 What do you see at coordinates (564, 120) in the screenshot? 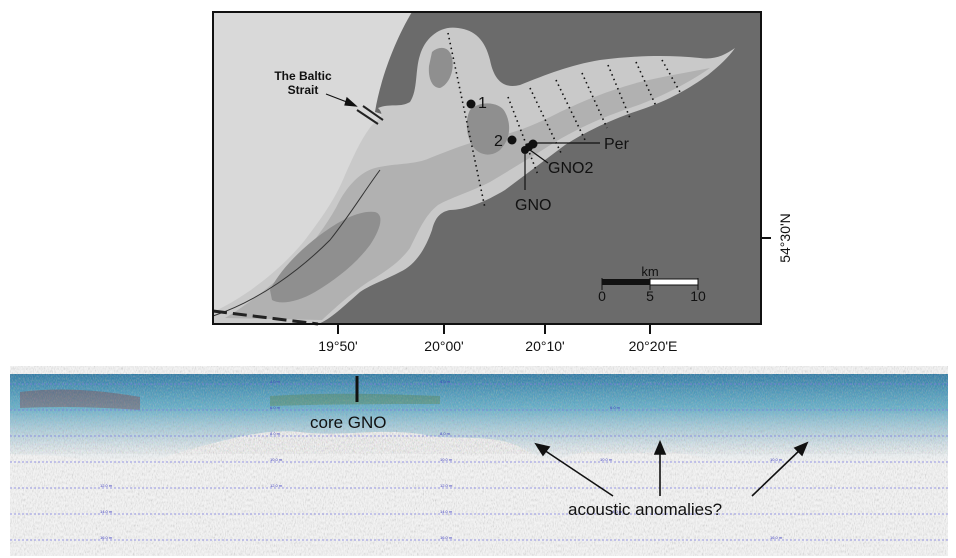
I see `survey-transects` at bounding box center [564, 120].